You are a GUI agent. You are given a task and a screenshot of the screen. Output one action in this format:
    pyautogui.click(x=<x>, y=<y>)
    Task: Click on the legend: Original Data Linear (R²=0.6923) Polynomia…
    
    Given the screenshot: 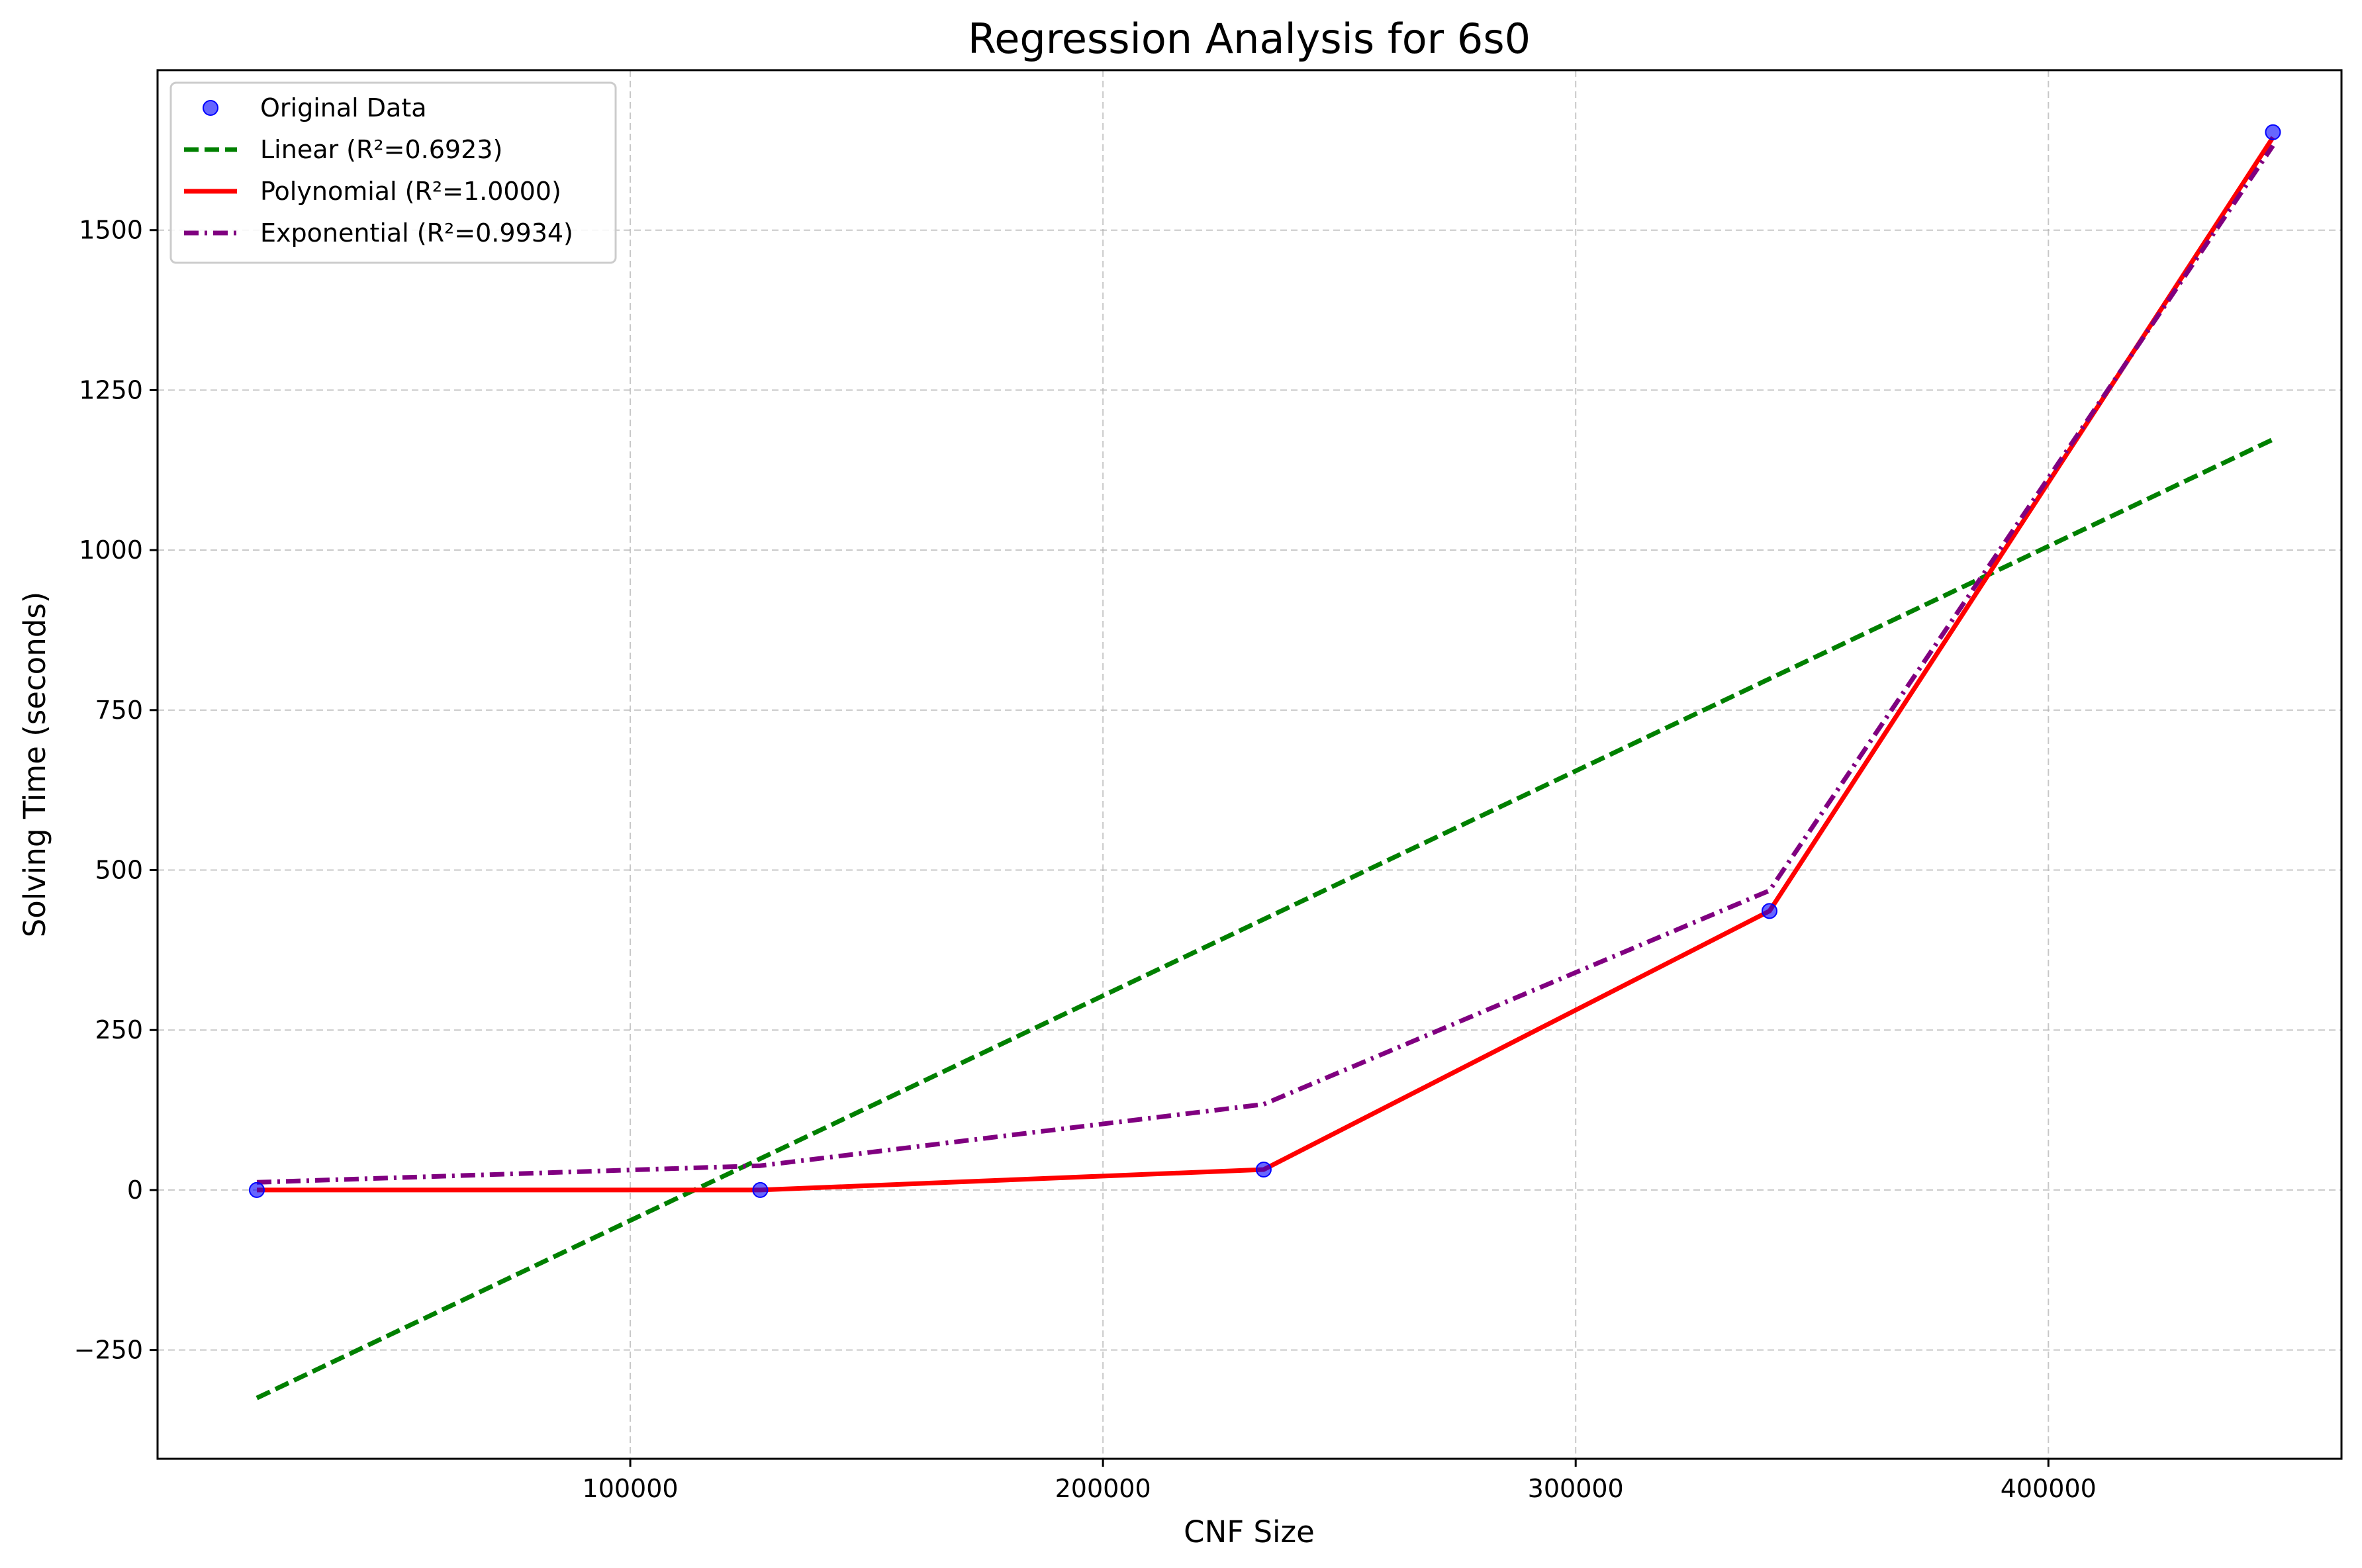 What is the action you would take?
    pyautogui.click(x=393, y=172)
    